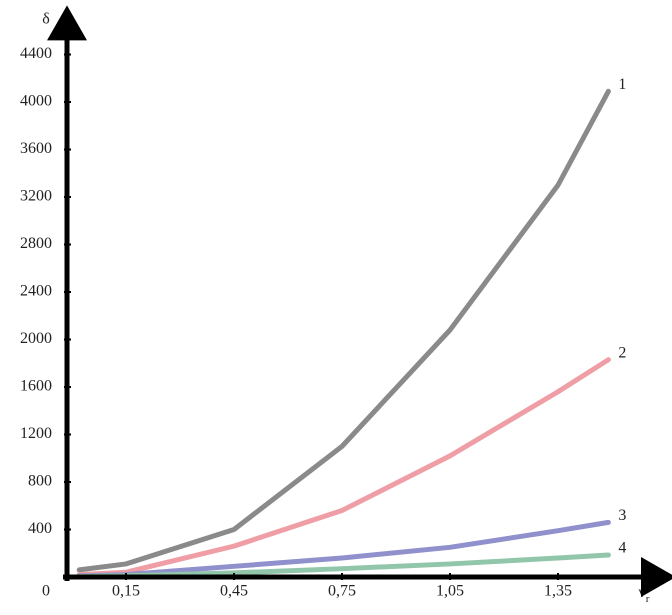  I want to click on x-tick-label: 1,35, so click(558, 591).